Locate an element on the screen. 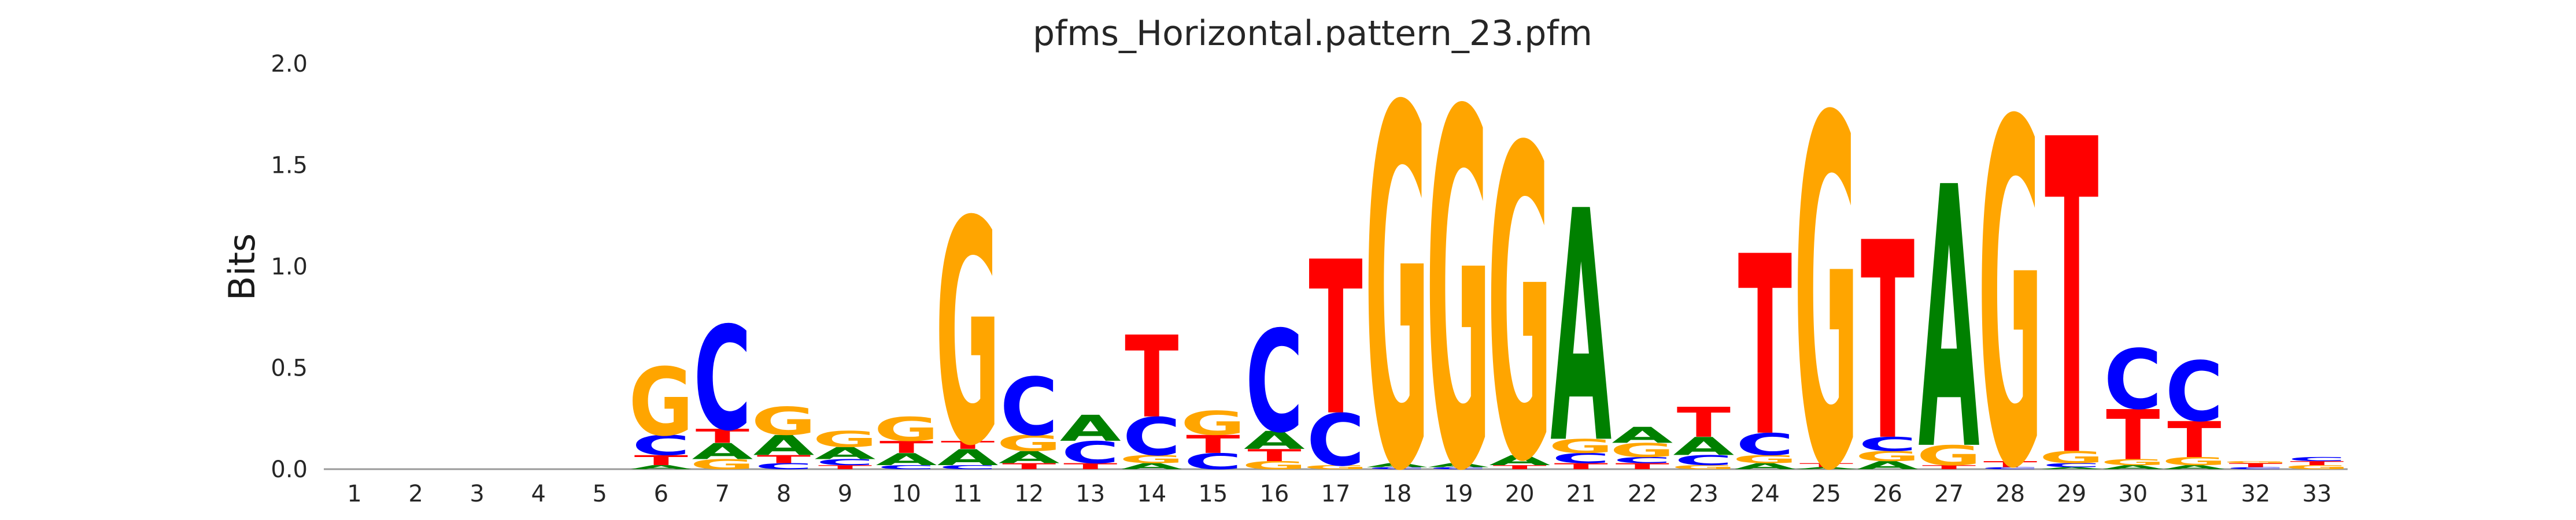 The width and height of the screenshot is (2576, 520). logo-column: TGA is located at coordinates (1948, 316).